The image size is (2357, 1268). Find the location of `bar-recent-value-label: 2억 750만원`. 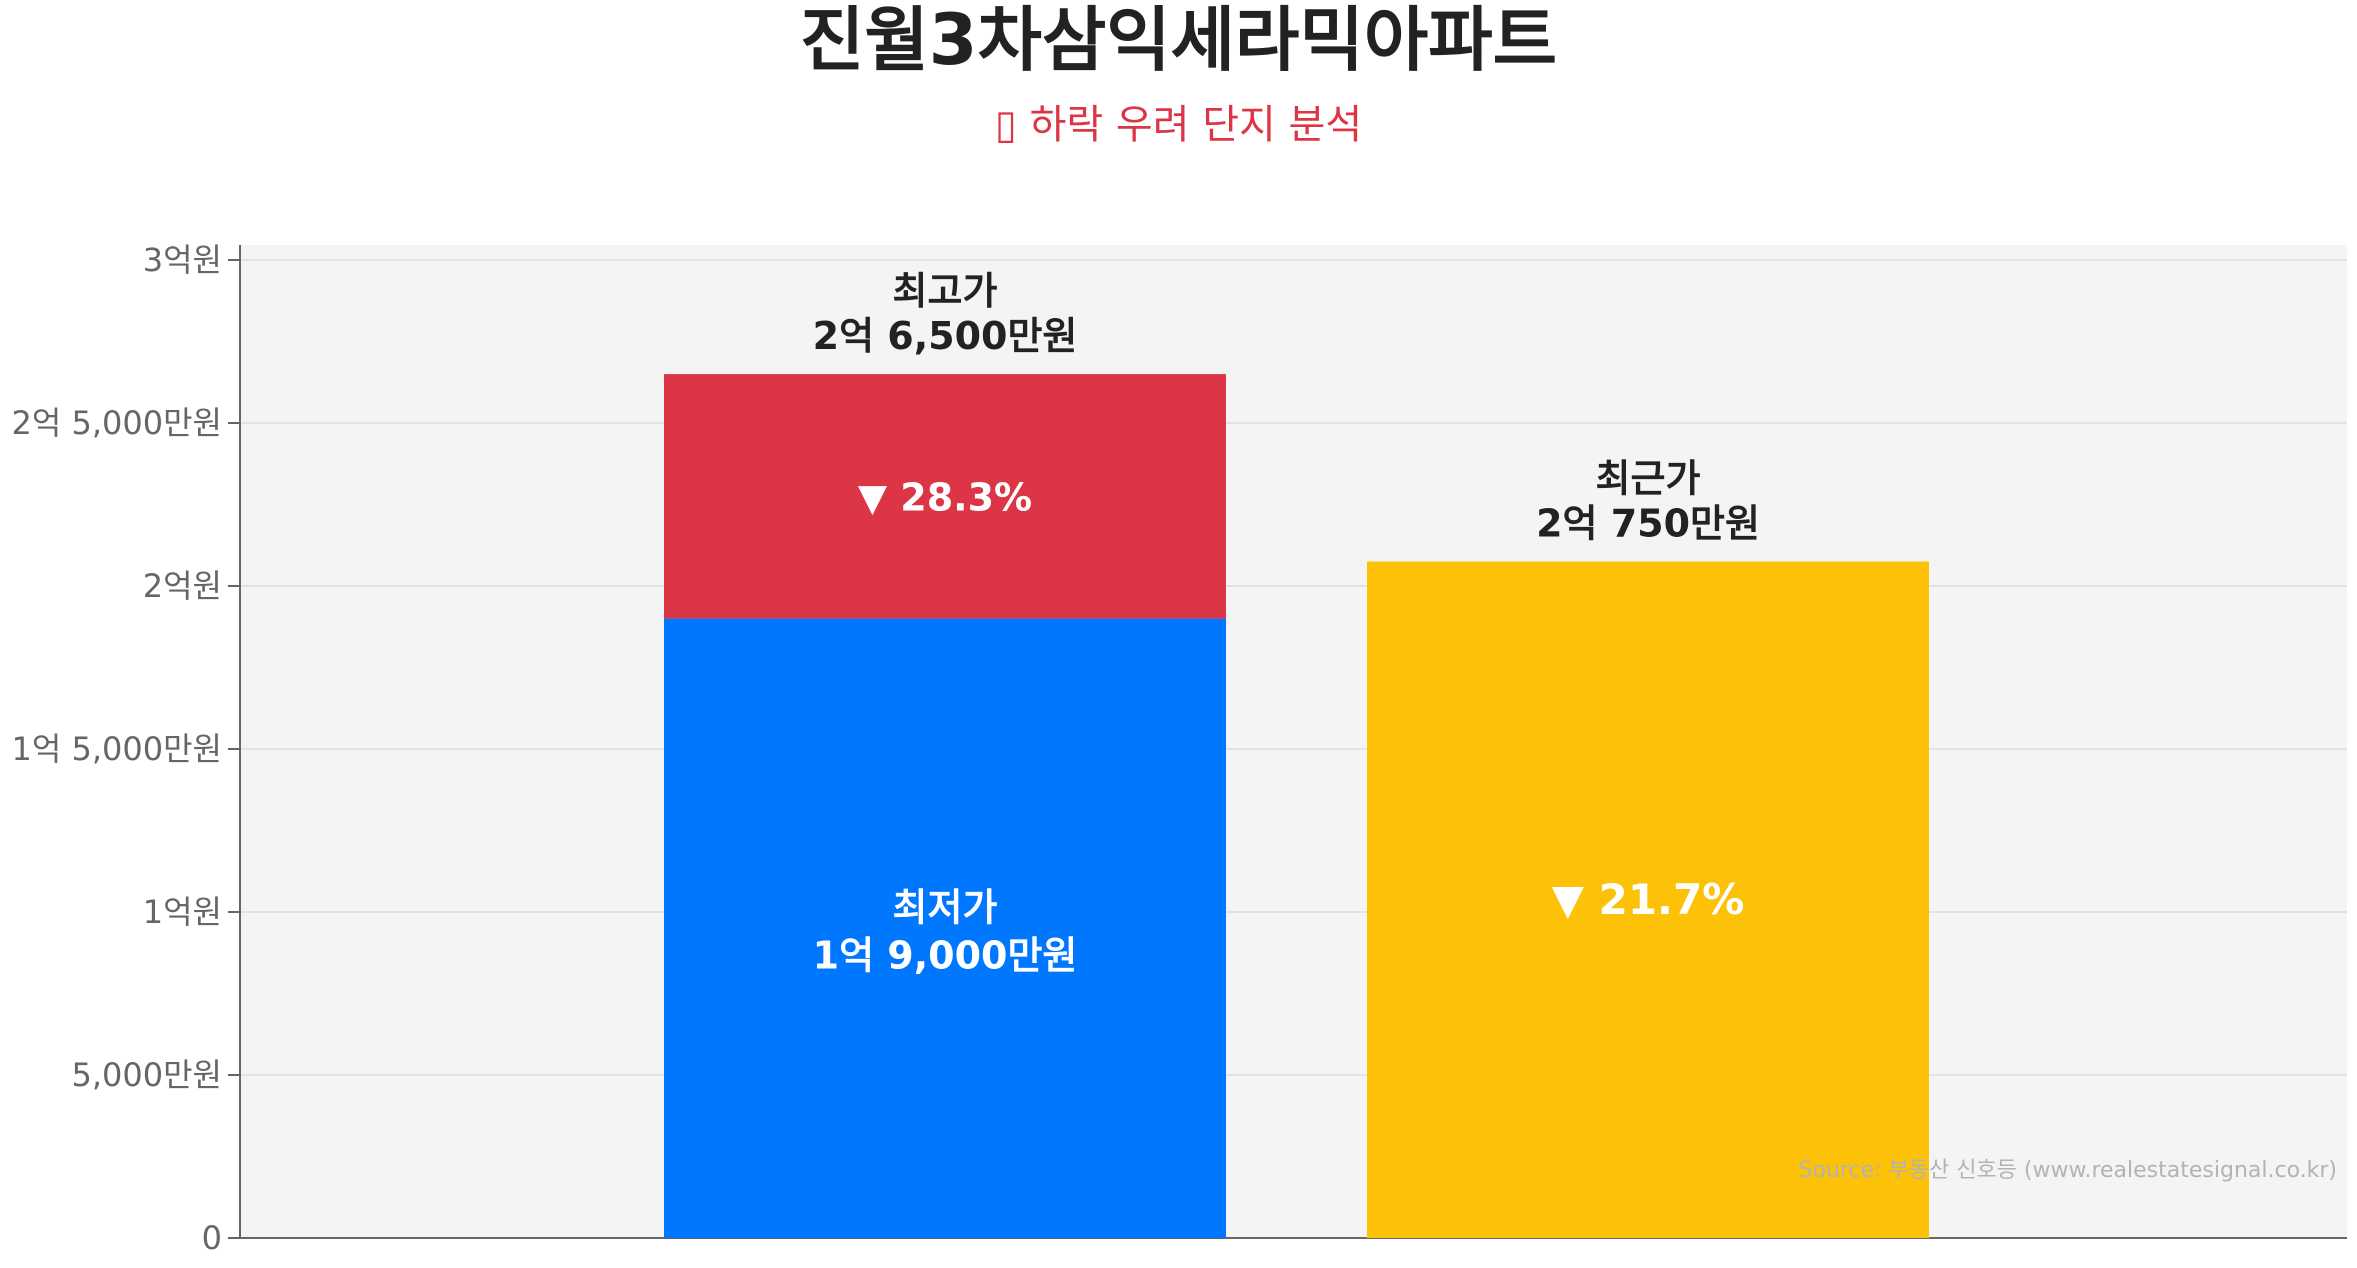

bar-recent-value-label: 2억 750만원 is located at coordinates (1648, 524).